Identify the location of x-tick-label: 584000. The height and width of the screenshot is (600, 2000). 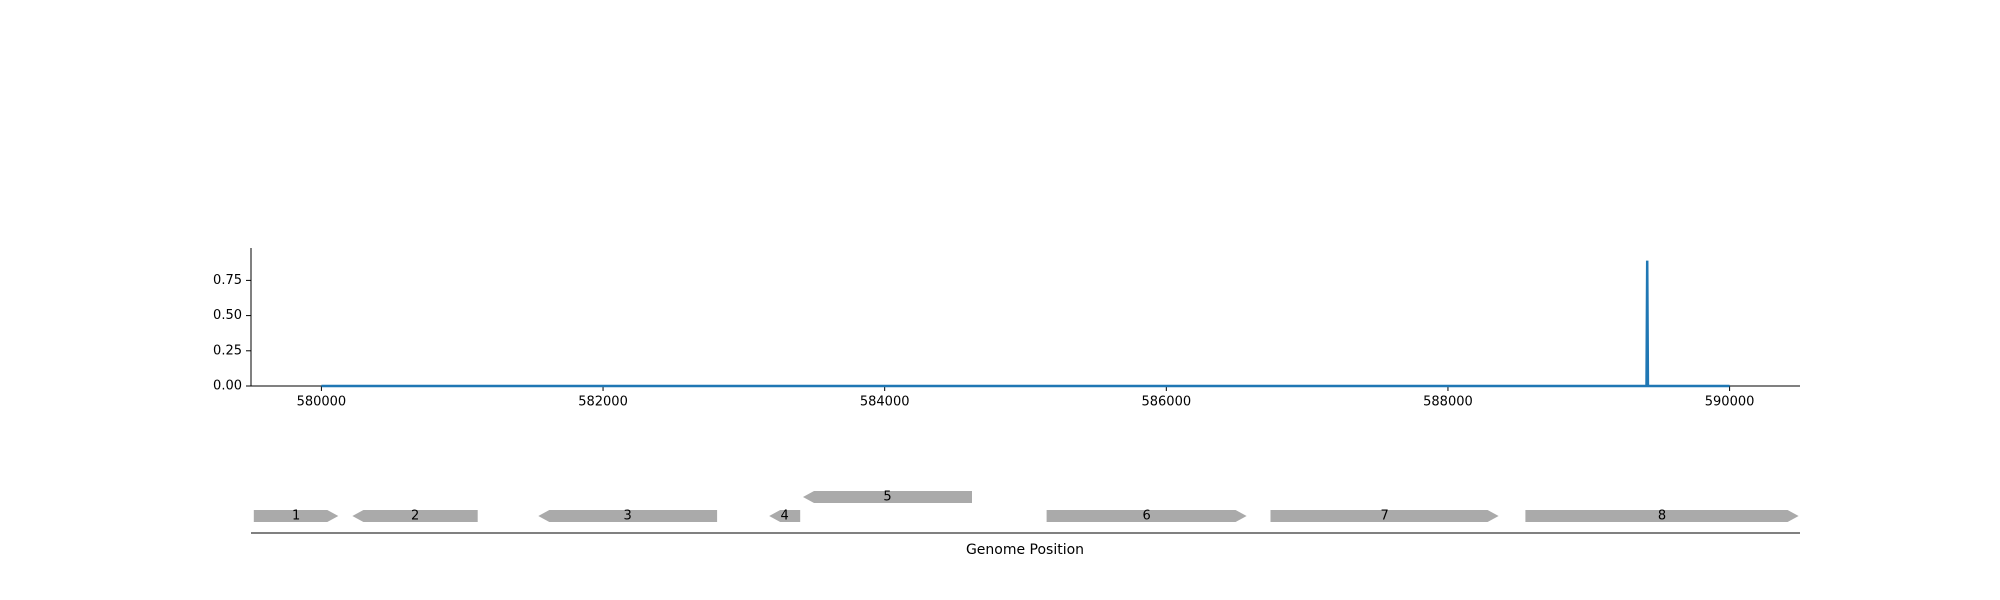
(885, 402).